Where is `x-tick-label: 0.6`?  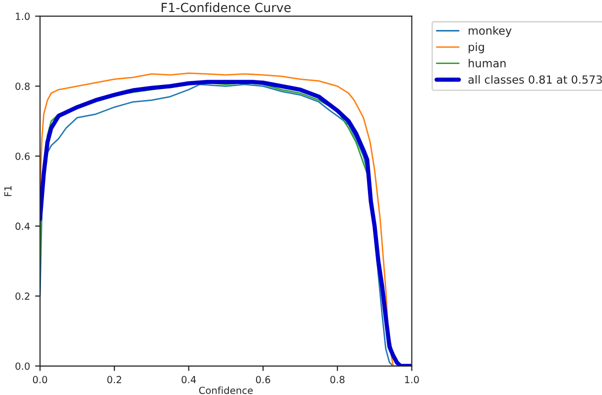 x-tick-label: 0.6 is located at coordinates (263, 380).